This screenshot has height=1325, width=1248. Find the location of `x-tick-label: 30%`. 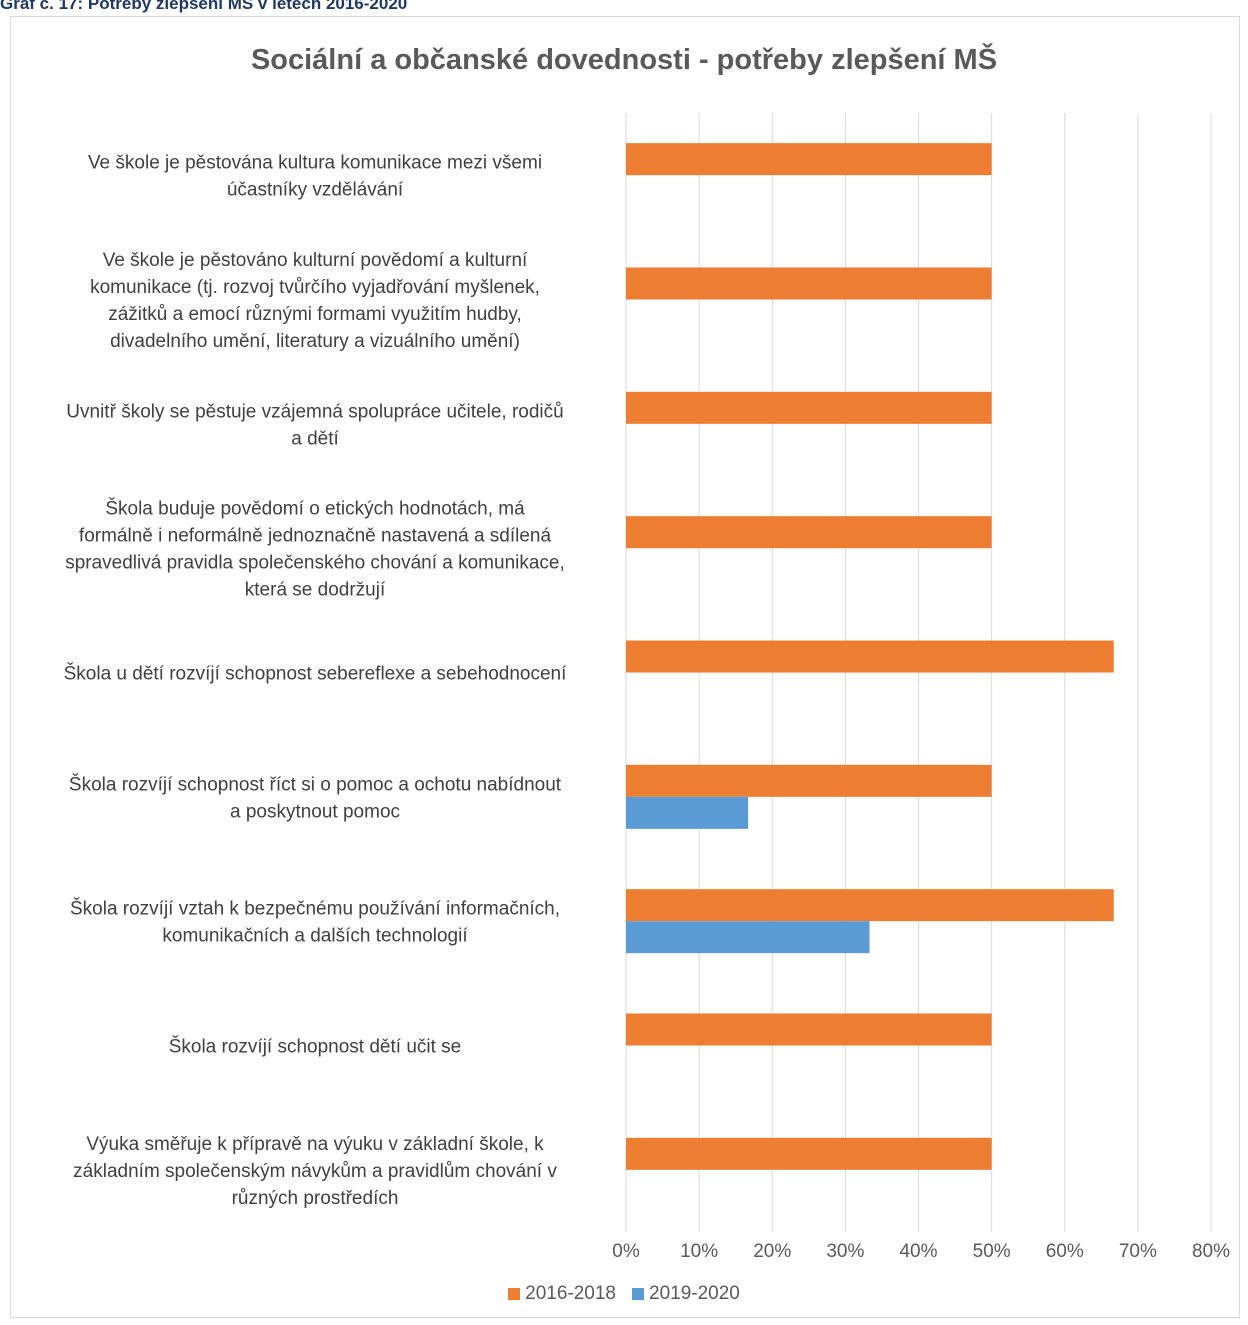

x-tick-label: 30% is located at coordinates (845, 1251).